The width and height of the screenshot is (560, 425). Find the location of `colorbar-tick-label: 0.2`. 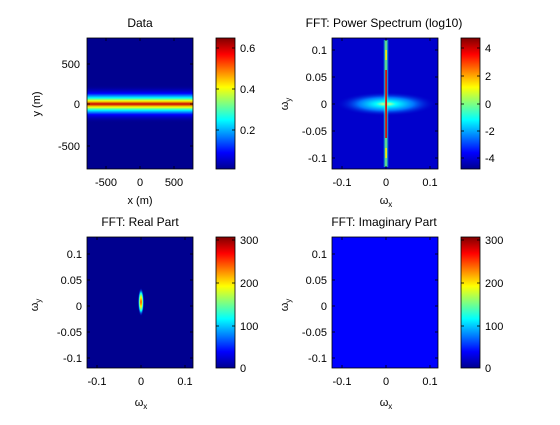

colorbar-tick-label: 0.2 is located at coordinates (247, 131).